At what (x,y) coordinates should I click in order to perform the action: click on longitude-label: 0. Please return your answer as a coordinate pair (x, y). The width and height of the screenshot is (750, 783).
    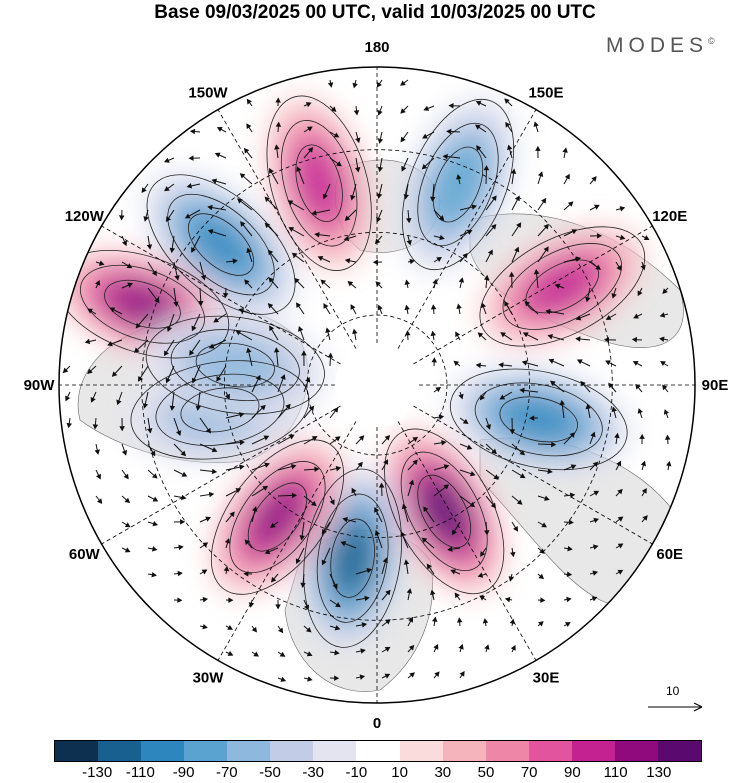
    Looking at the image, I should click on (377, 723).